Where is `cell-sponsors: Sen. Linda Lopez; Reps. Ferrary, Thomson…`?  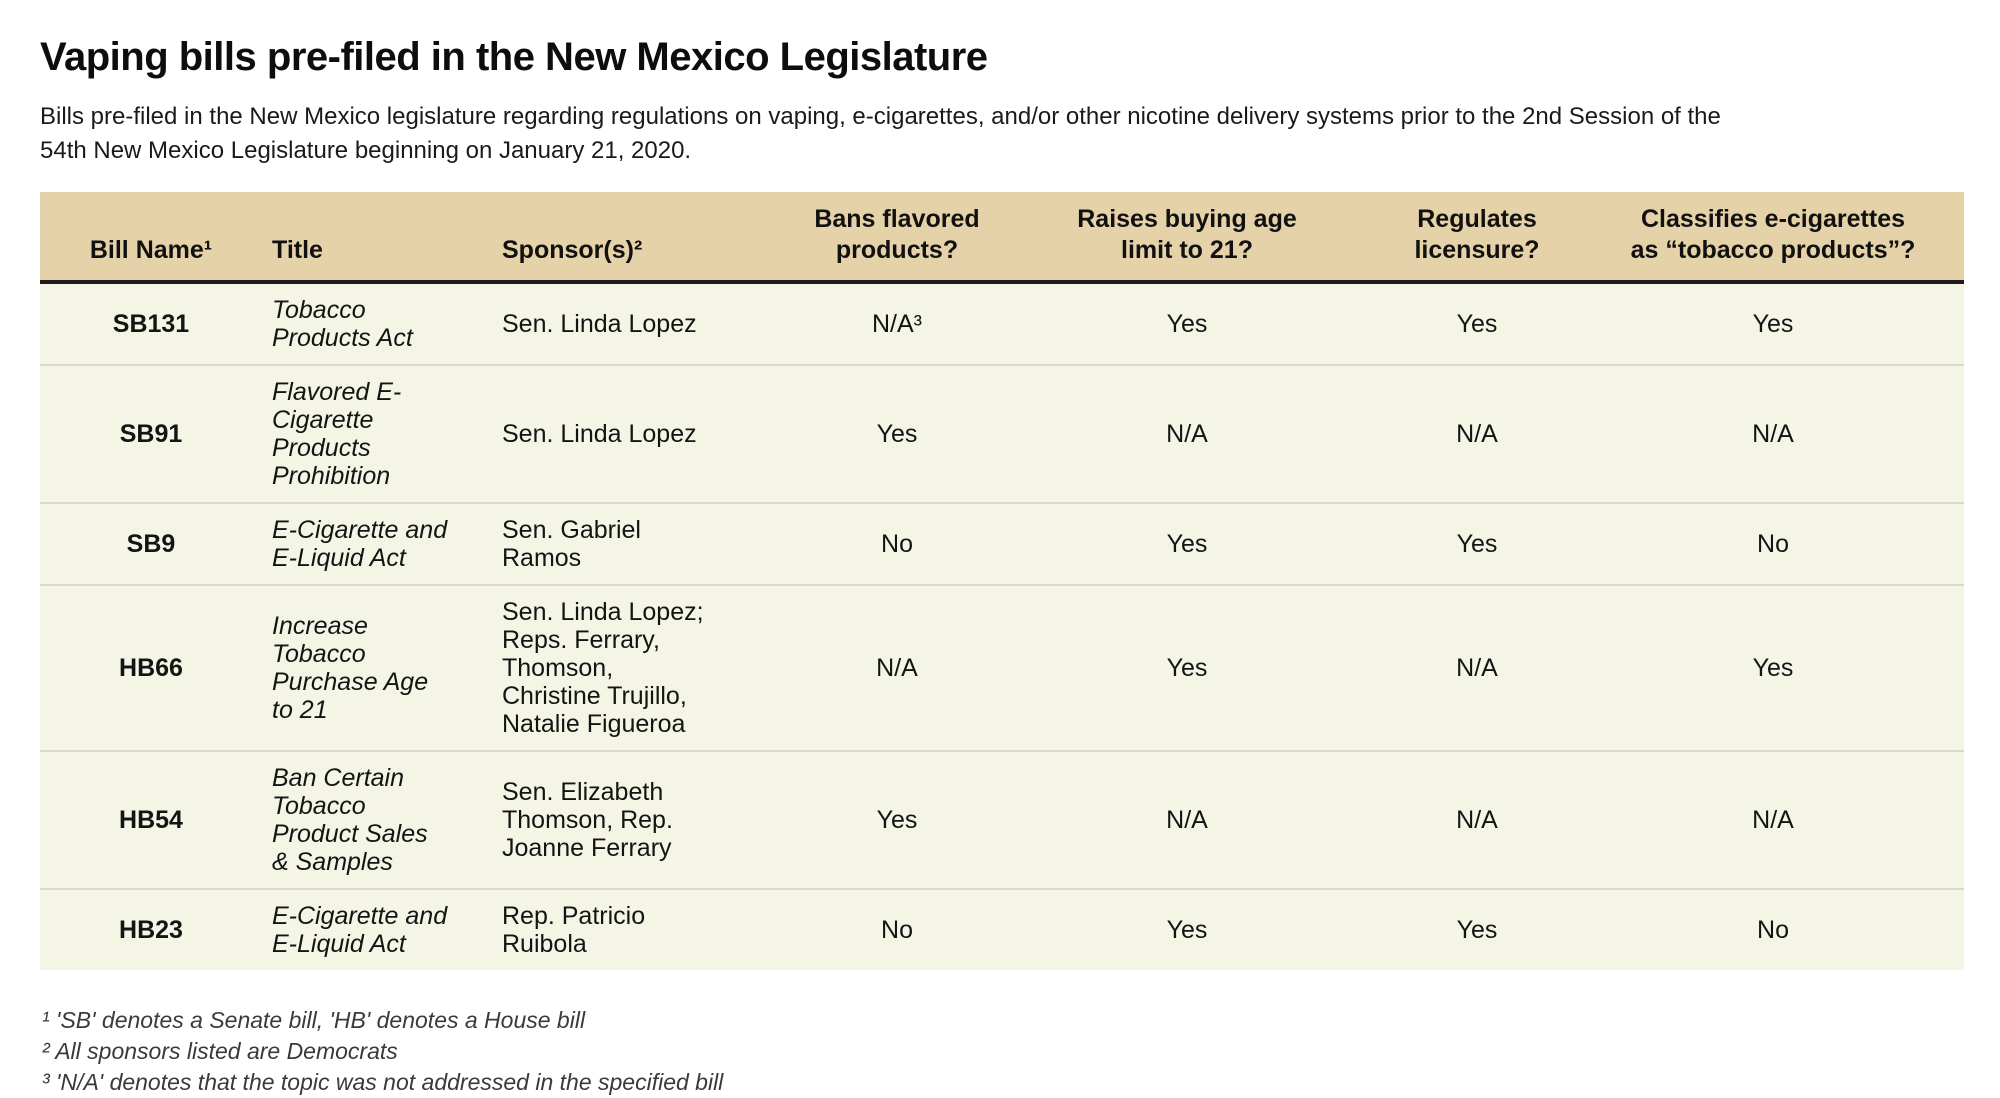 cell-sponsors: Sen. Linda Lopez; Reps. Ferrary, Thomson… is located at coordinates (642, 667).